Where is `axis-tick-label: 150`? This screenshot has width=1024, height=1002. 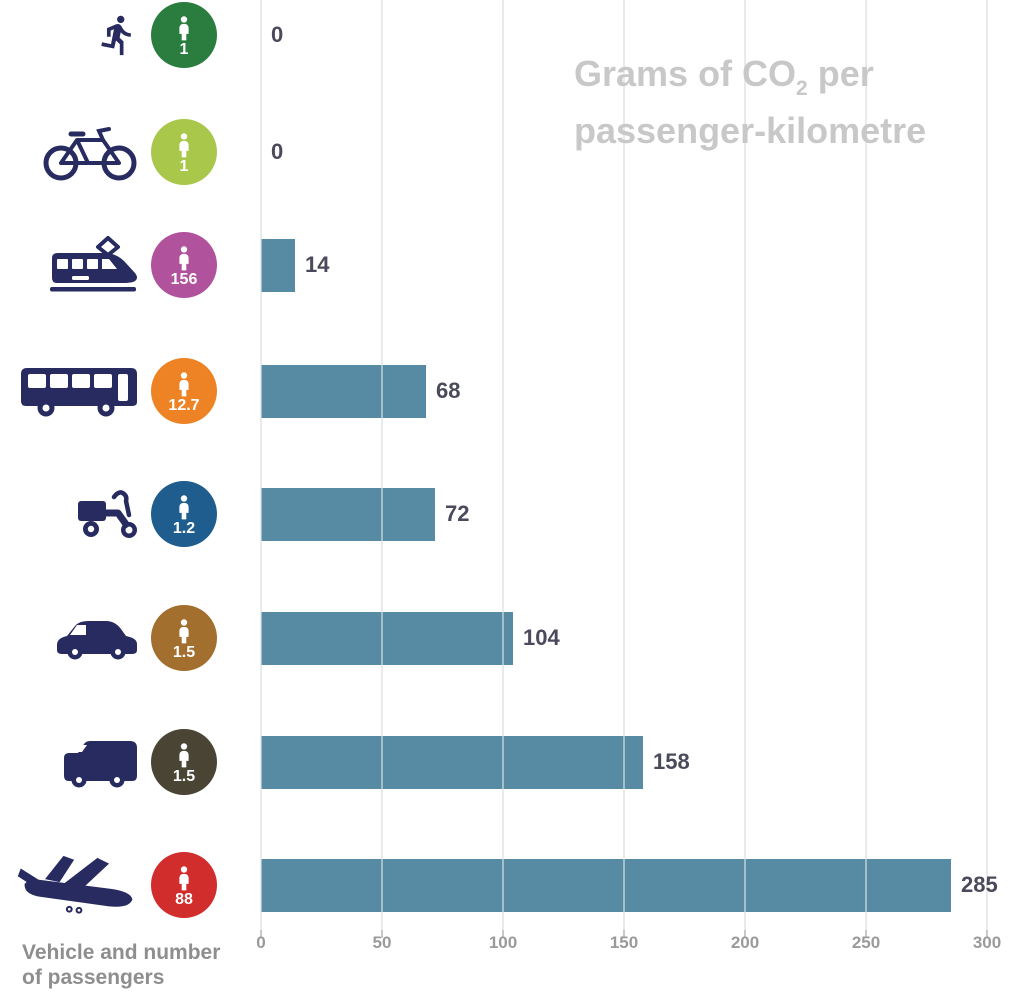
axis-tick-label: 150 is located at coordinates (624, 942).